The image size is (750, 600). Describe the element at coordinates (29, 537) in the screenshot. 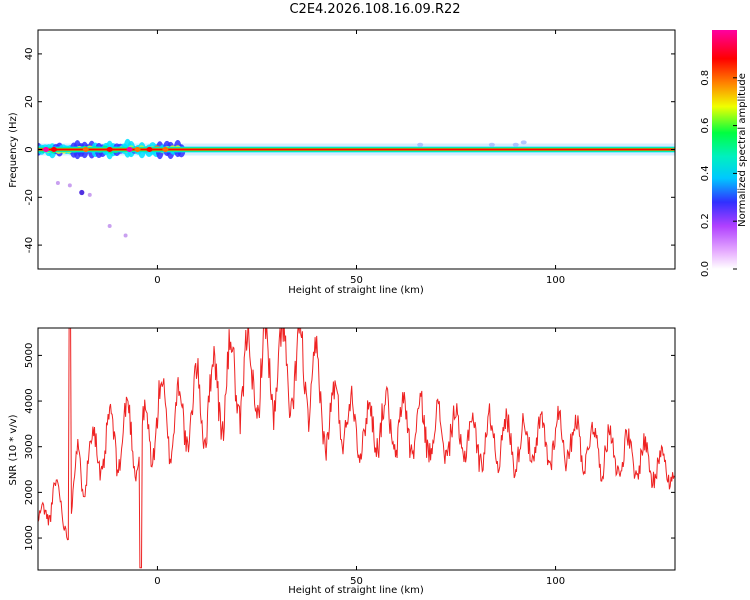

I see `y-tick-label: 1000` at that location.